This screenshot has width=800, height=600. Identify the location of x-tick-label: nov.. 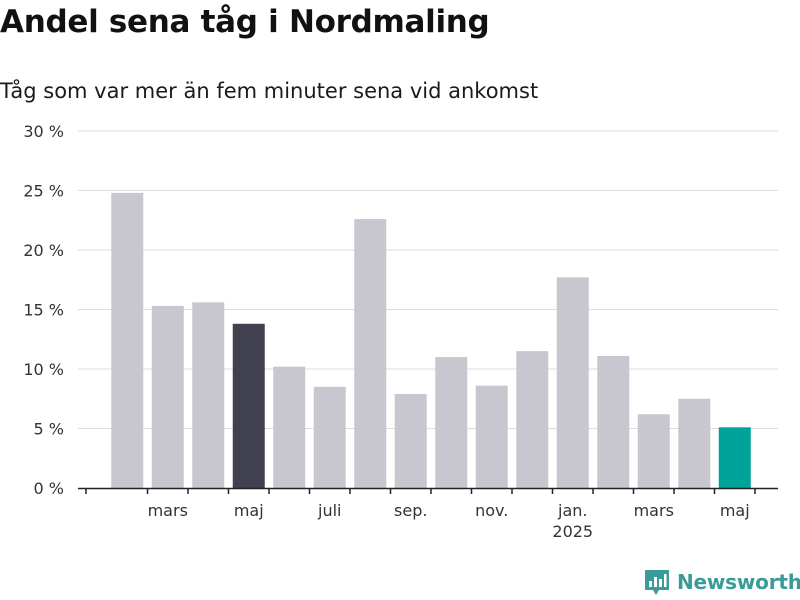
(491, 510).